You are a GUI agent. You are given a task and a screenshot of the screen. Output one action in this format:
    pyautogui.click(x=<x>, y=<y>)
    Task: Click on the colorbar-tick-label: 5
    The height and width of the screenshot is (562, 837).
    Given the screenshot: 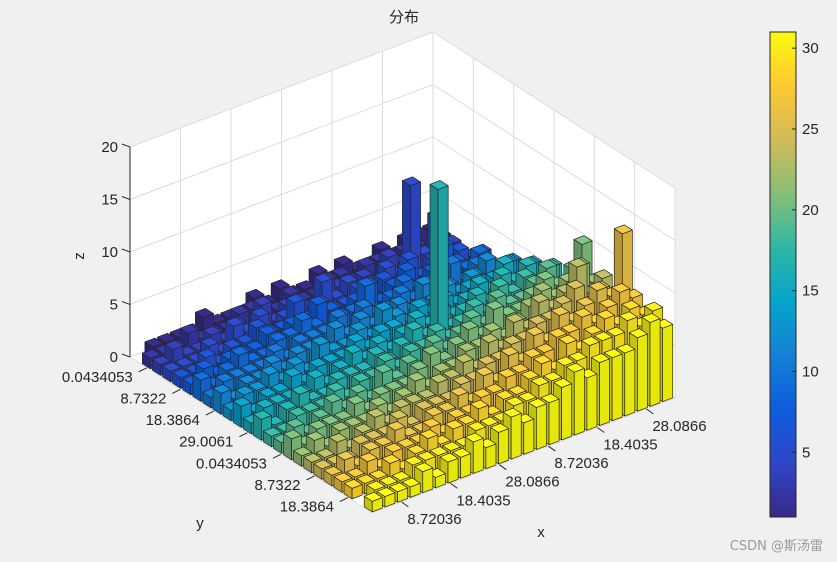 What is the action you would take?
    pyautogui.click(x=806, y=452)
    